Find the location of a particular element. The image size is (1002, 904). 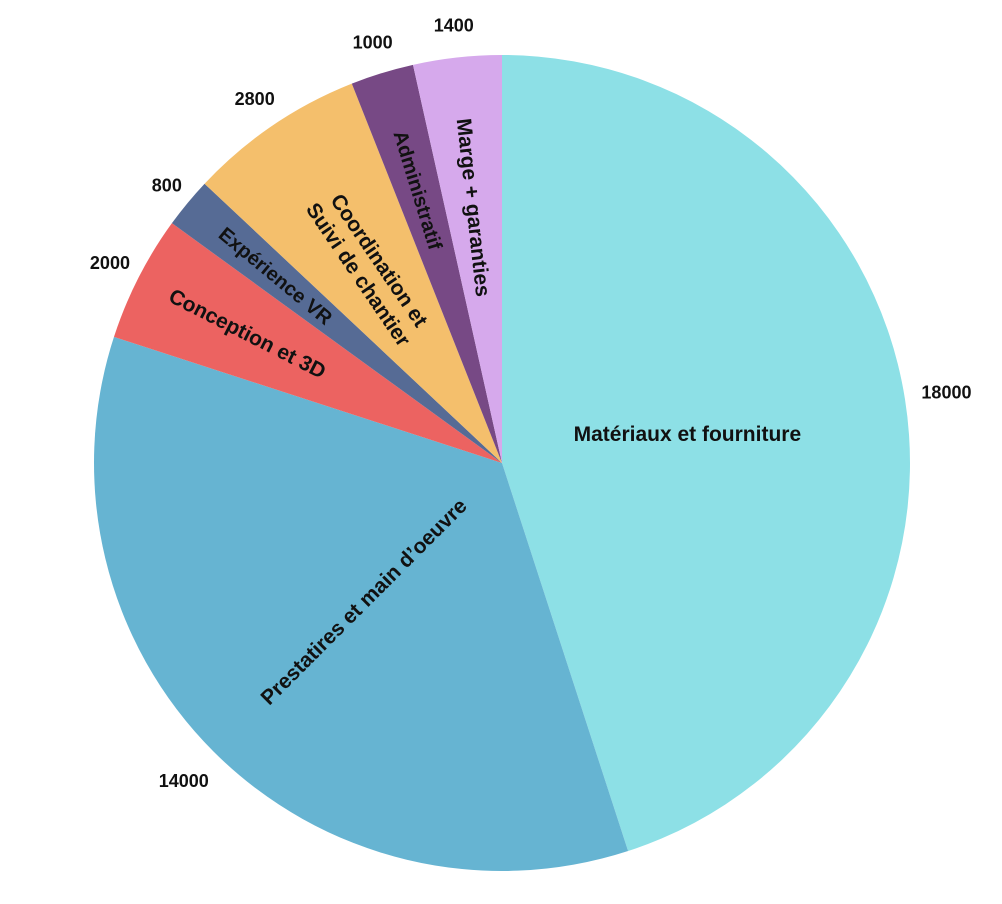

pie-slice-marge-garanties is located at coordinates (457, 259).